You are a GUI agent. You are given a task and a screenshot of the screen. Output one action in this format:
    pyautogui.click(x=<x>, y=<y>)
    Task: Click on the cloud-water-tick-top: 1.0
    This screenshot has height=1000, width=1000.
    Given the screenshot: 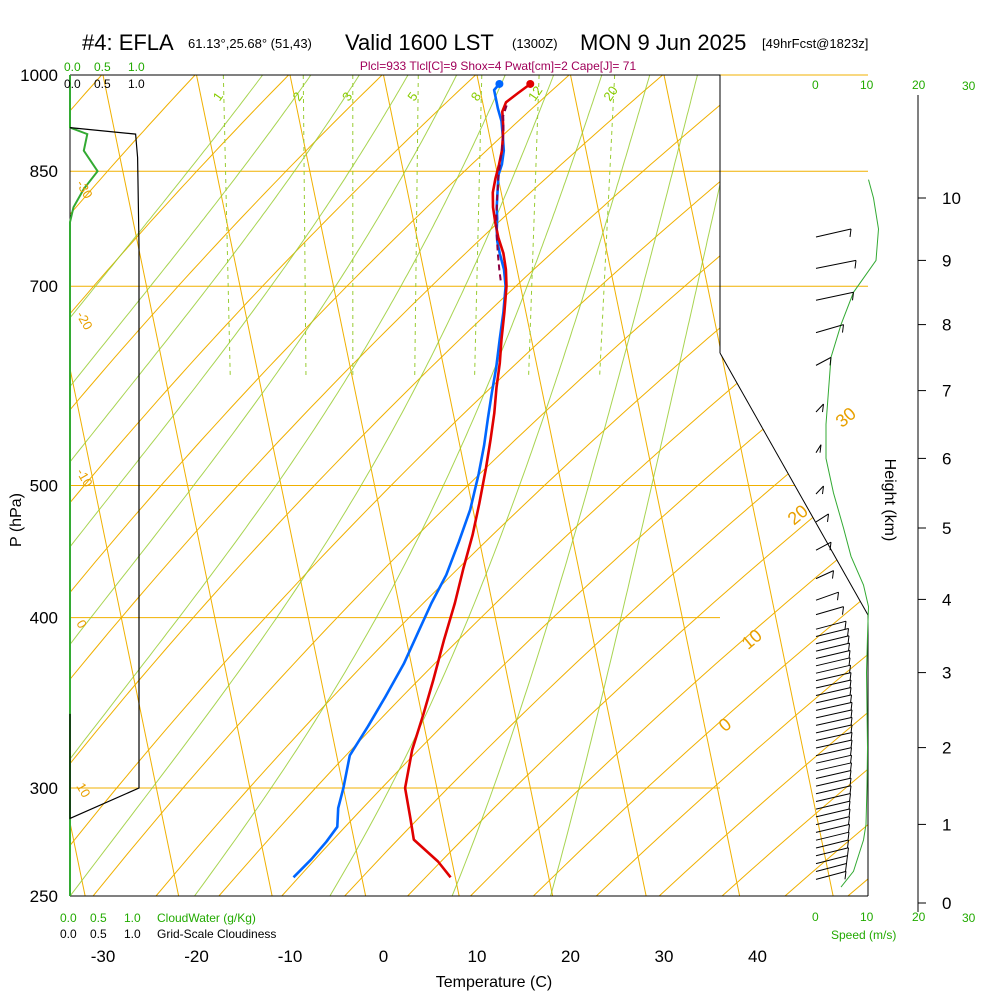 What is the action you would take?
    pyautogui.click(x=136, y=67)
    